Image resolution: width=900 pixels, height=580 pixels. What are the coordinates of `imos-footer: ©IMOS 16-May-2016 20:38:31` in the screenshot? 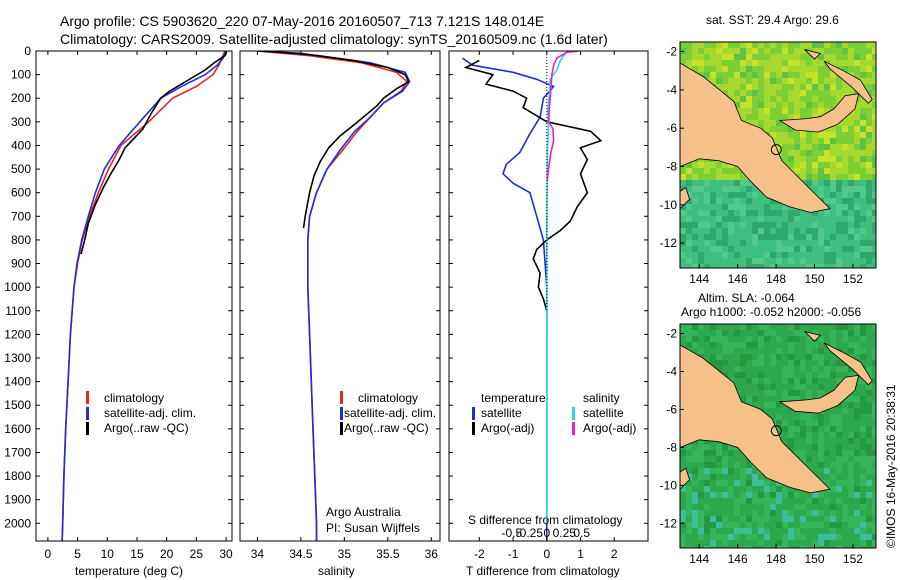 It's located at (891, 466).